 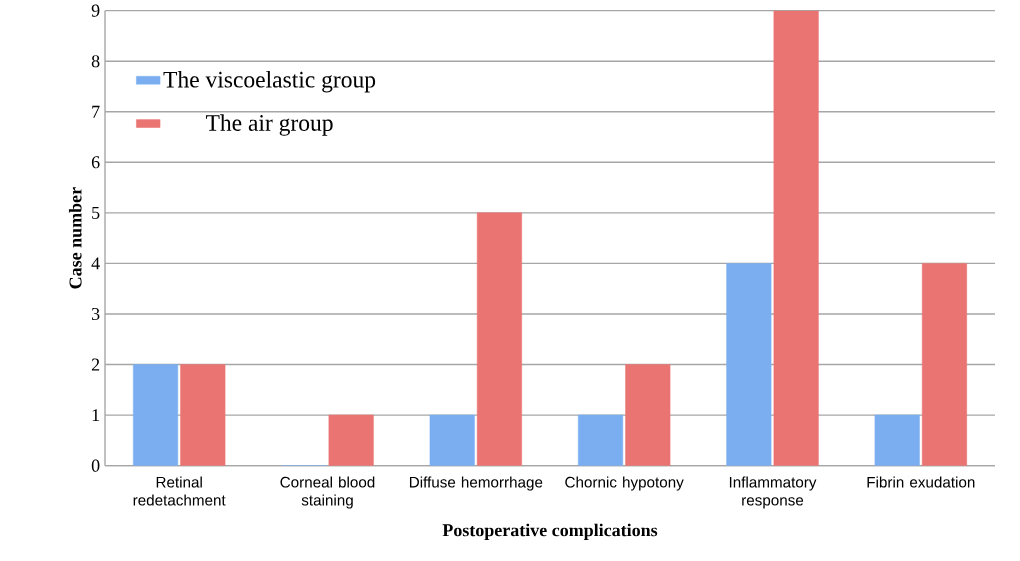 I want to click on legend-label: The air group, so click(x=269, y=125).